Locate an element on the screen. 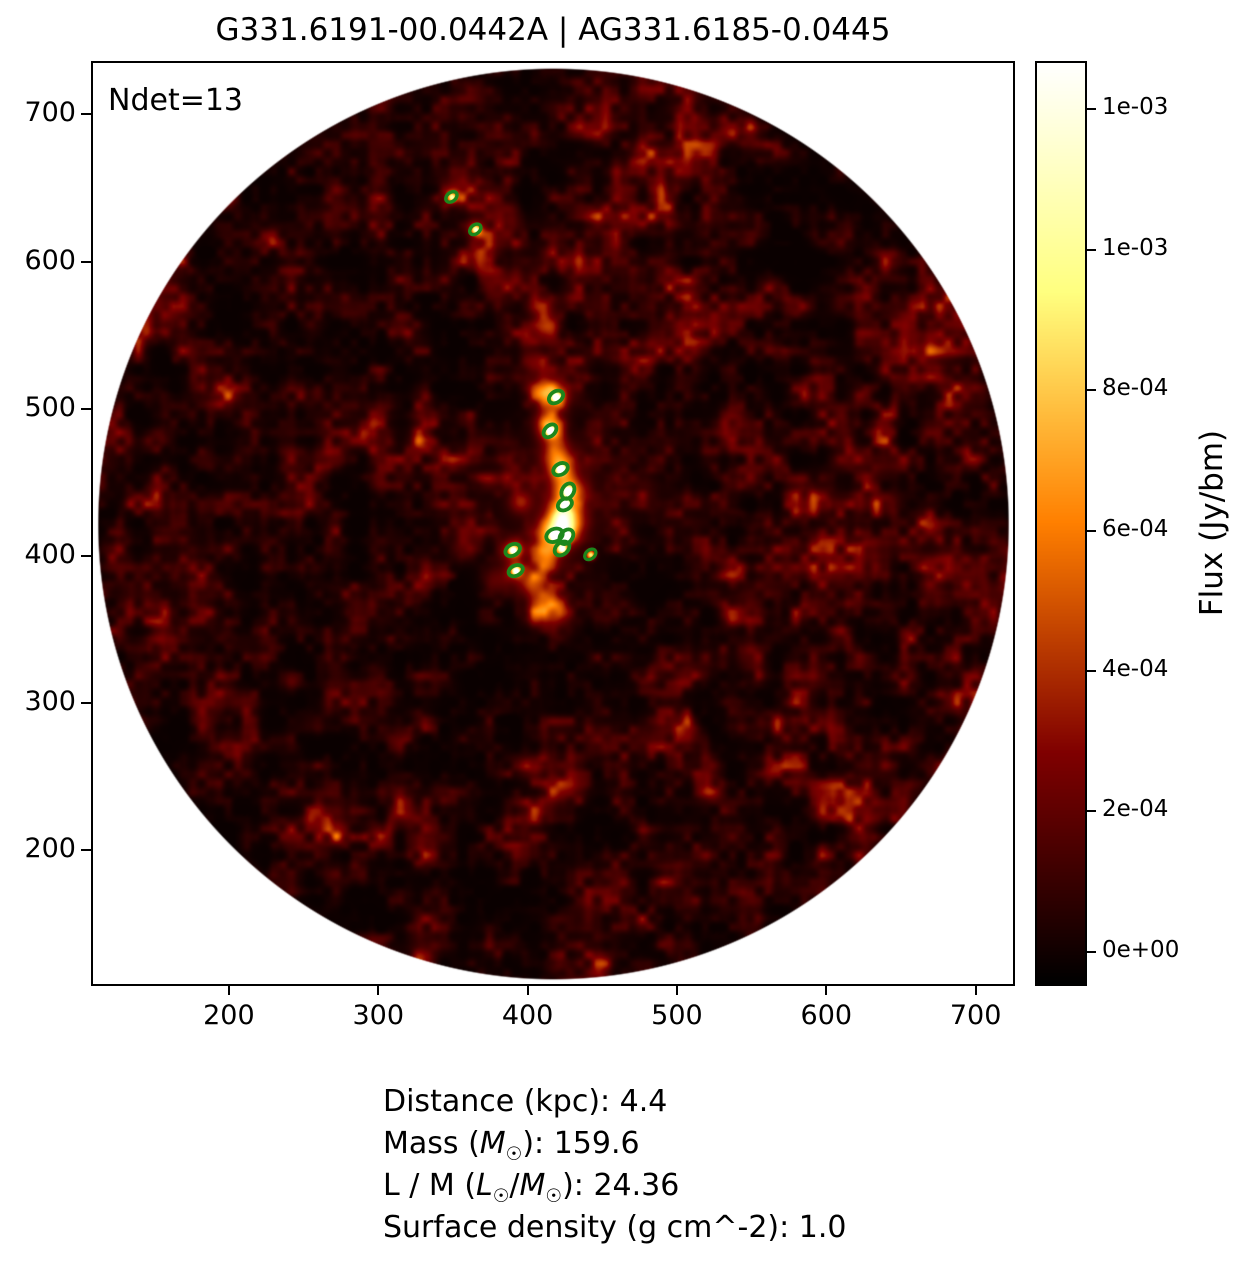 The width and height of the screenshot is (1257, 1267). source-info-line: Surface density (g cm^-2): 1.0 is located at coordinates (615, 1227).